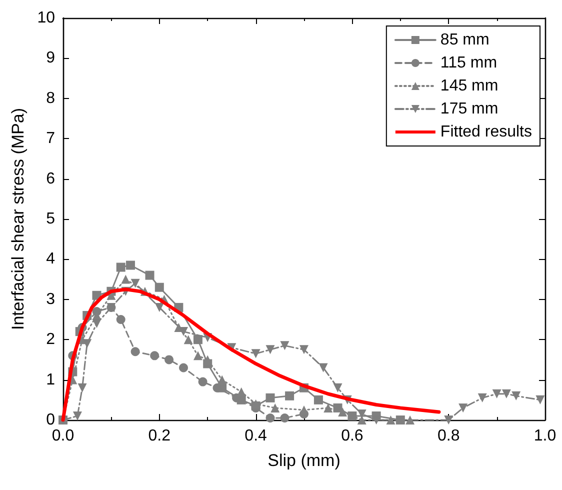 The image size is (562, 490). I want to click on y-axis-title: Interfacial shear stress (MPa), so click(18, 219).